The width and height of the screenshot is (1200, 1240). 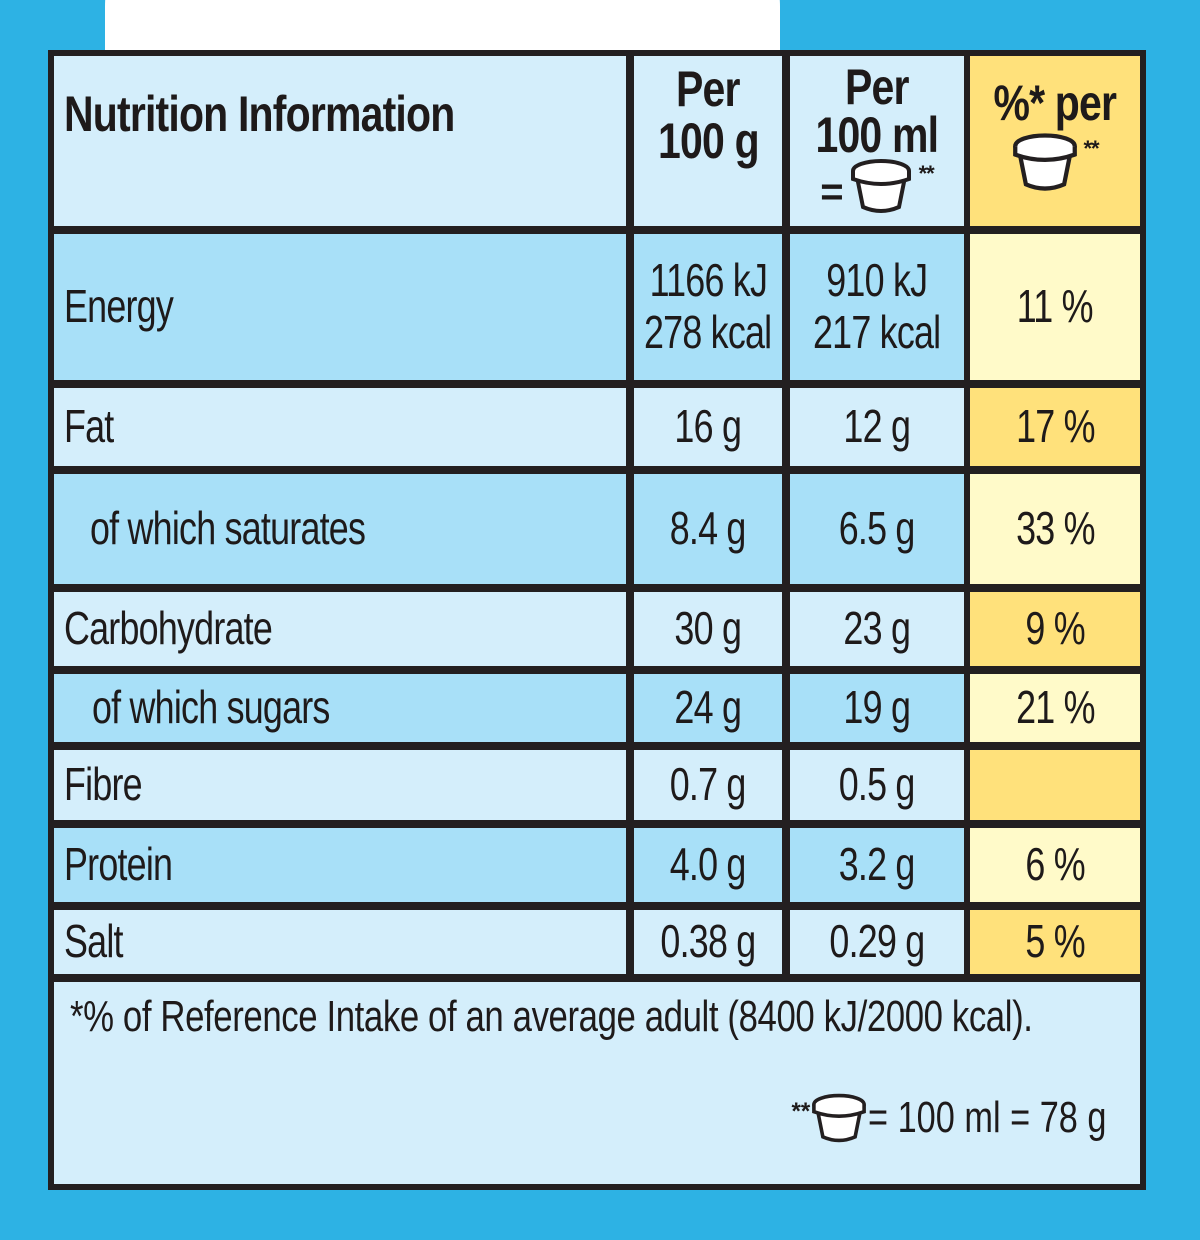 I want to click on row-sugars-ri: 21 %, so click(x=1055, y=708).